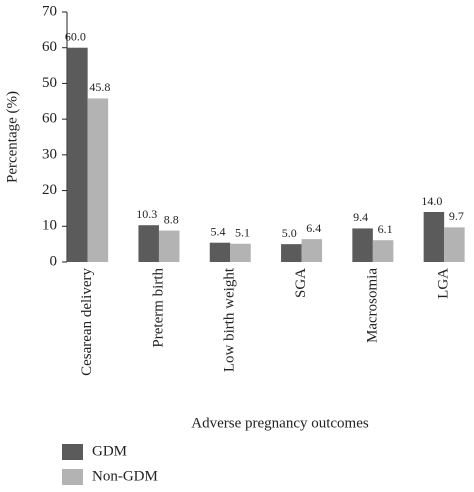 The image size is (474, 492). What do you see at coordinates (158, 308) in the screenshot?
I see `x-tick-label: Preterm birth` at bounding box center [158, 308].